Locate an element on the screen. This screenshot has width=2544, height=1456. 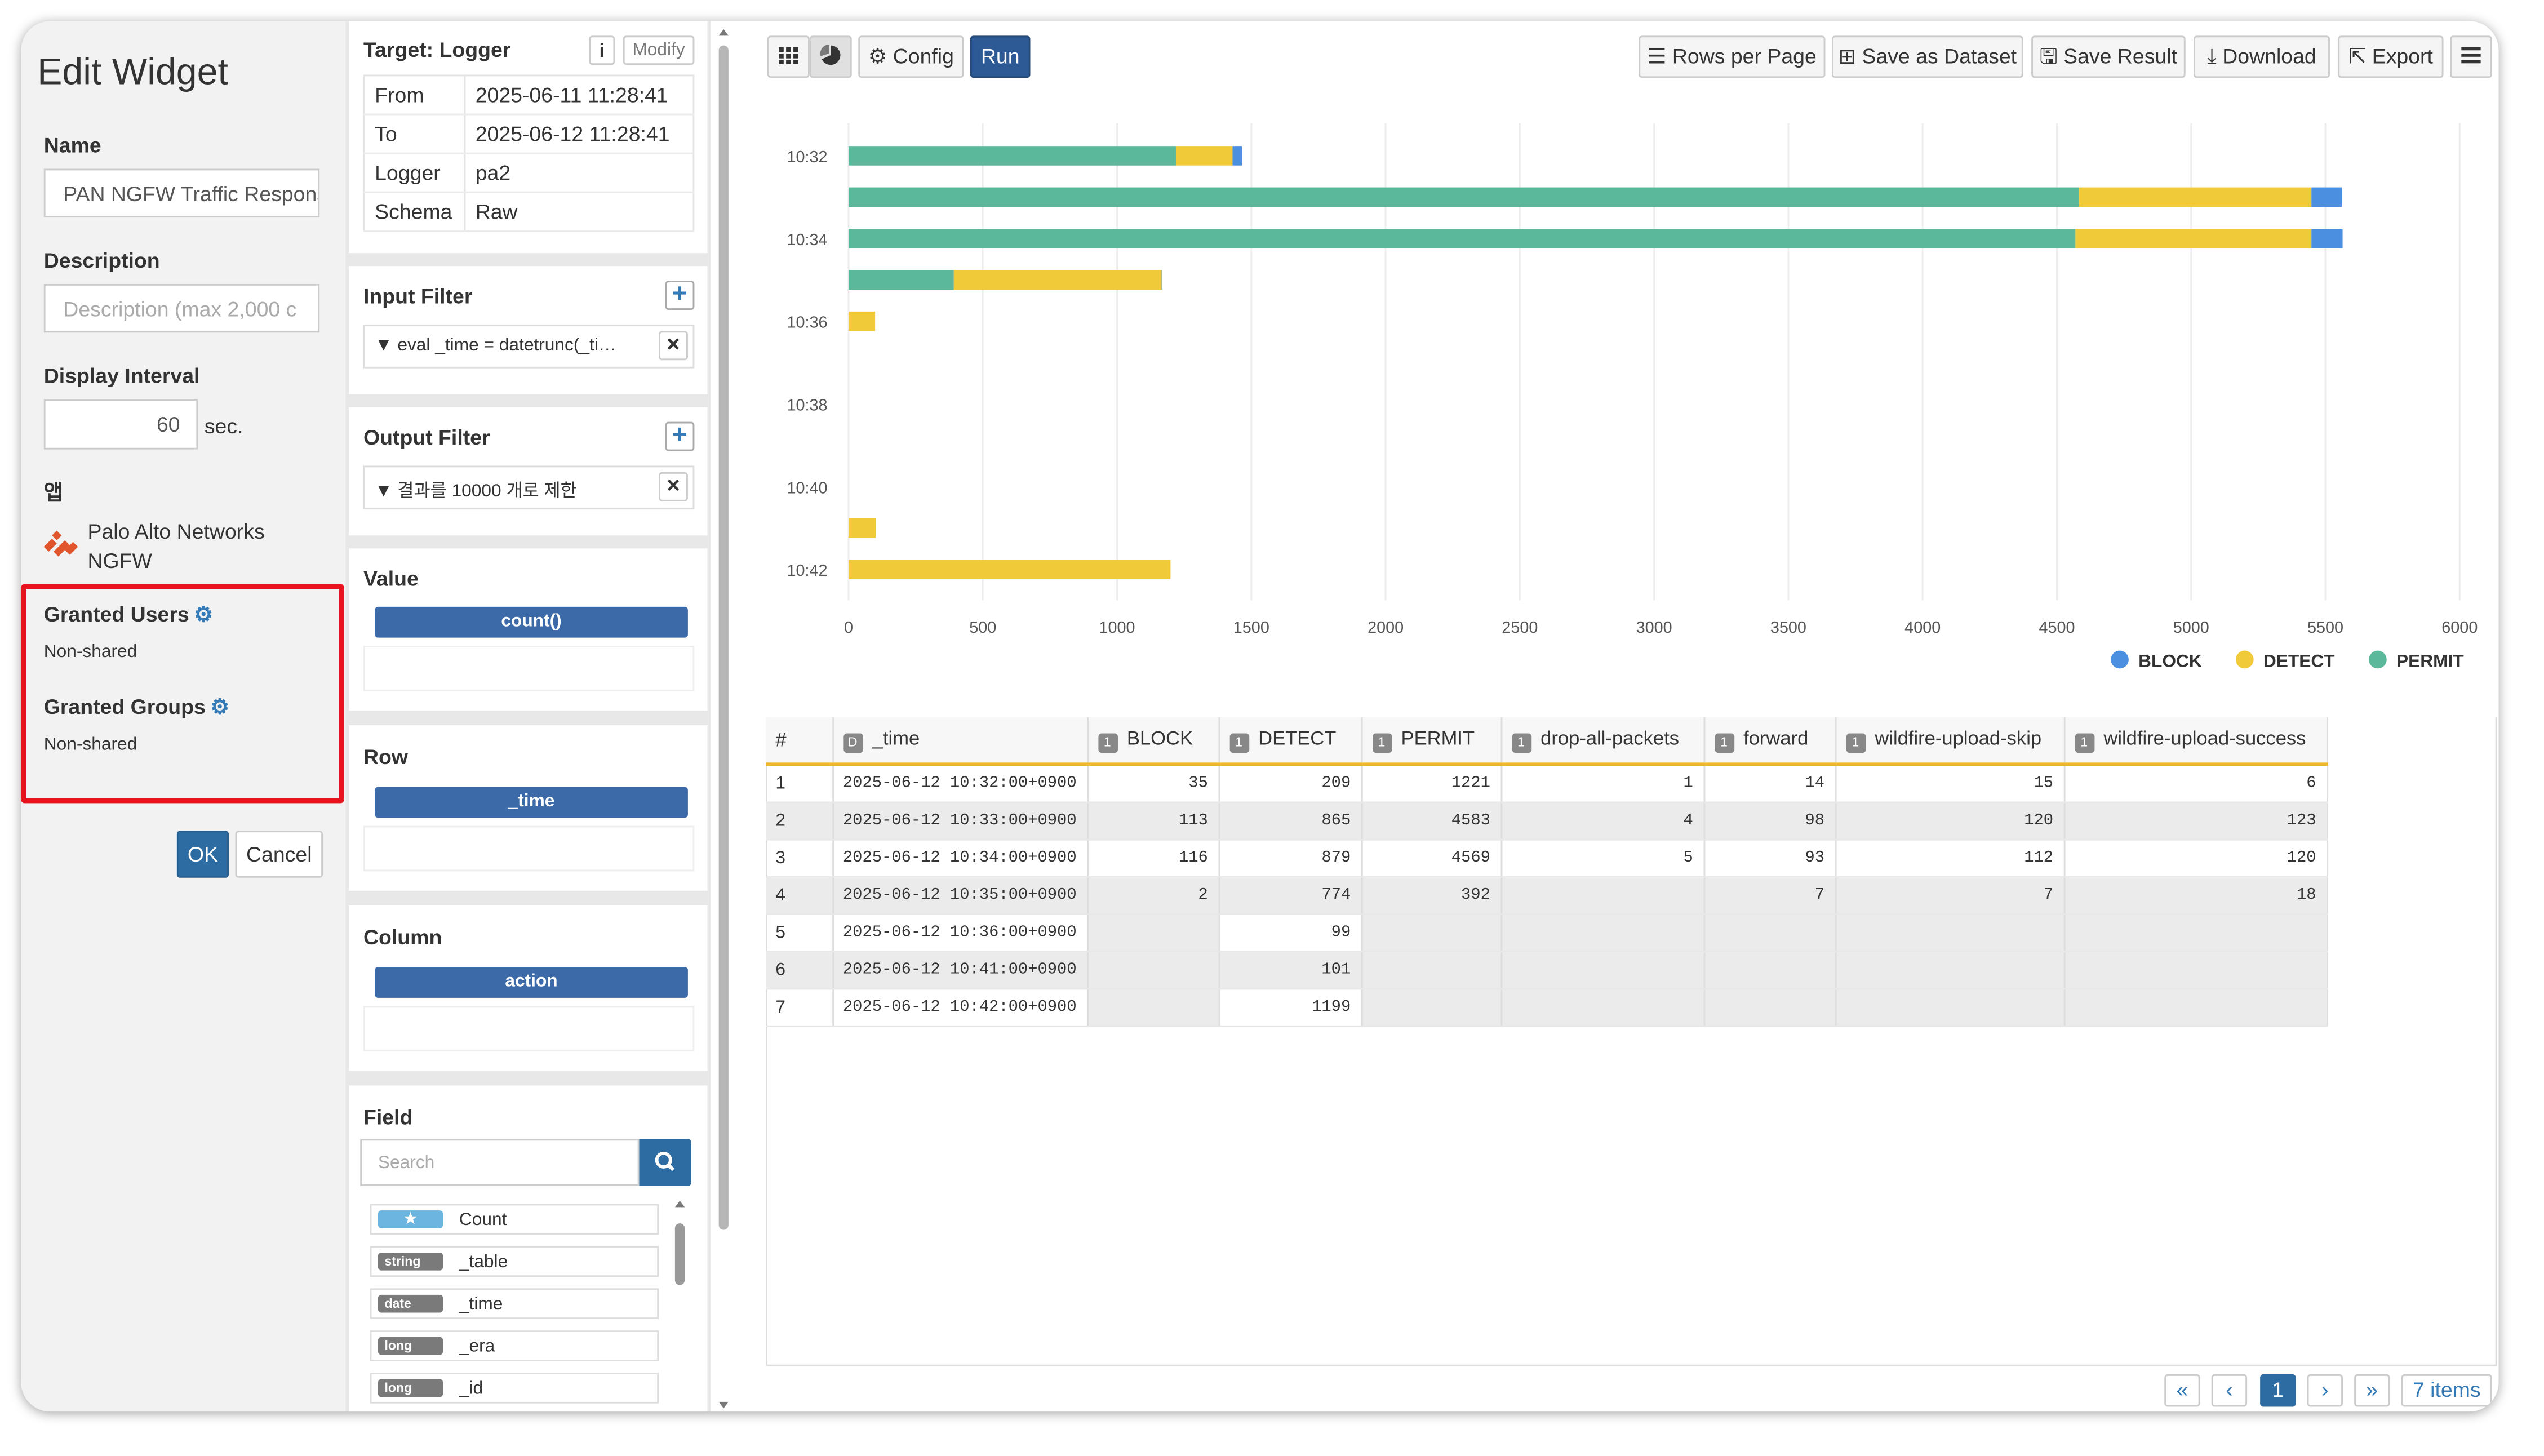
field-item: long _era is located at coordinates (514, 1345).